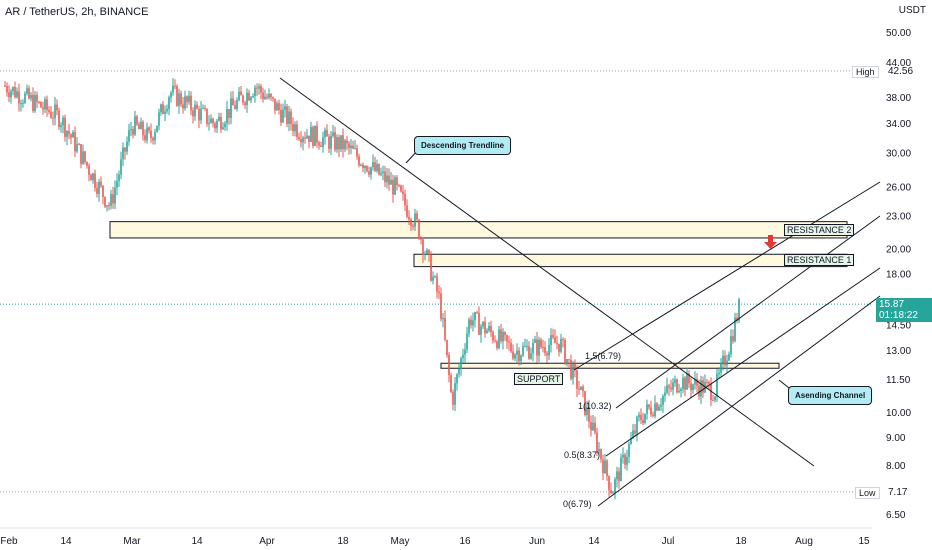 This screenshot has height=550, width=932. I want to click on x-tick: 18, so click(741, 541).